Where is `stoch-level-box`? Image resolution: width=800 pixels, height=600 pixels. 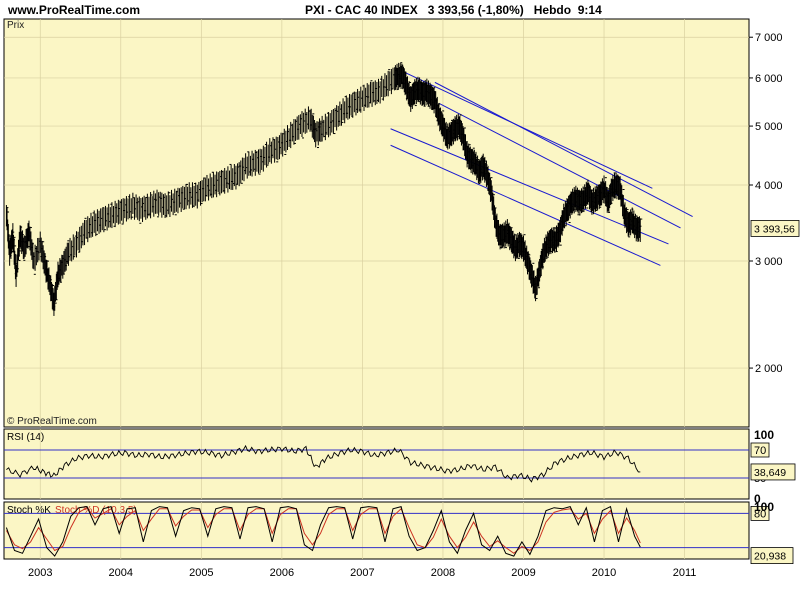
stoch-level-box is located at coordinates (760, 513).